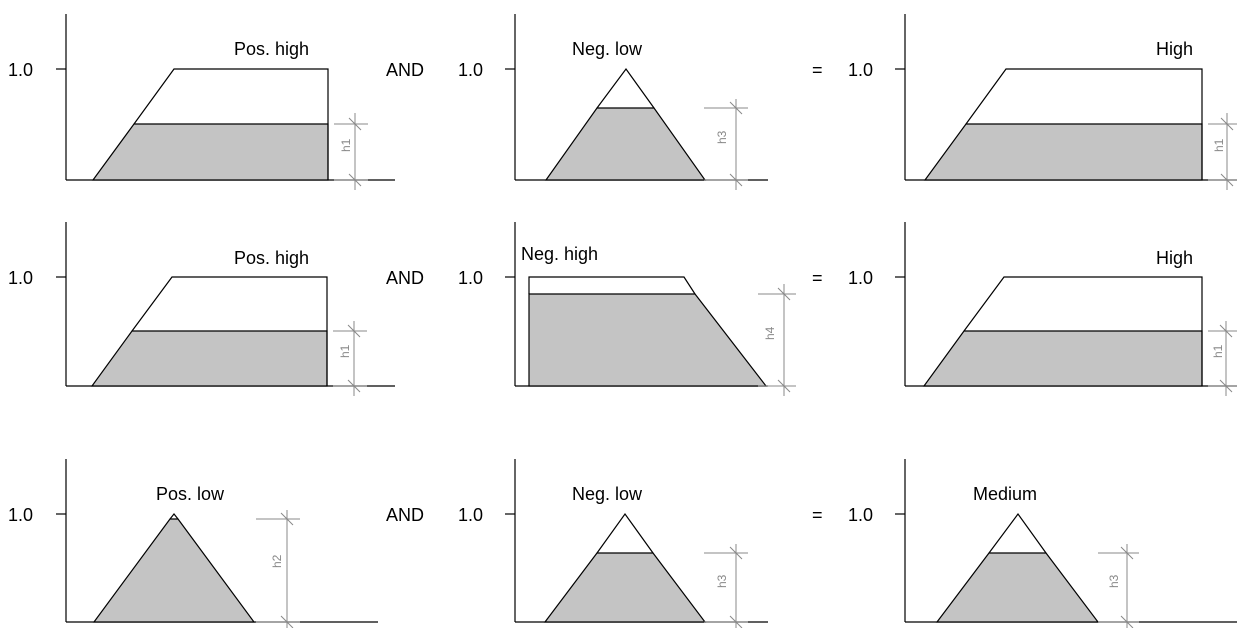 Image resolution: width=1237 pixels, height=628 pixels. I want to click on set-label: Medium, so click(1005, 494).